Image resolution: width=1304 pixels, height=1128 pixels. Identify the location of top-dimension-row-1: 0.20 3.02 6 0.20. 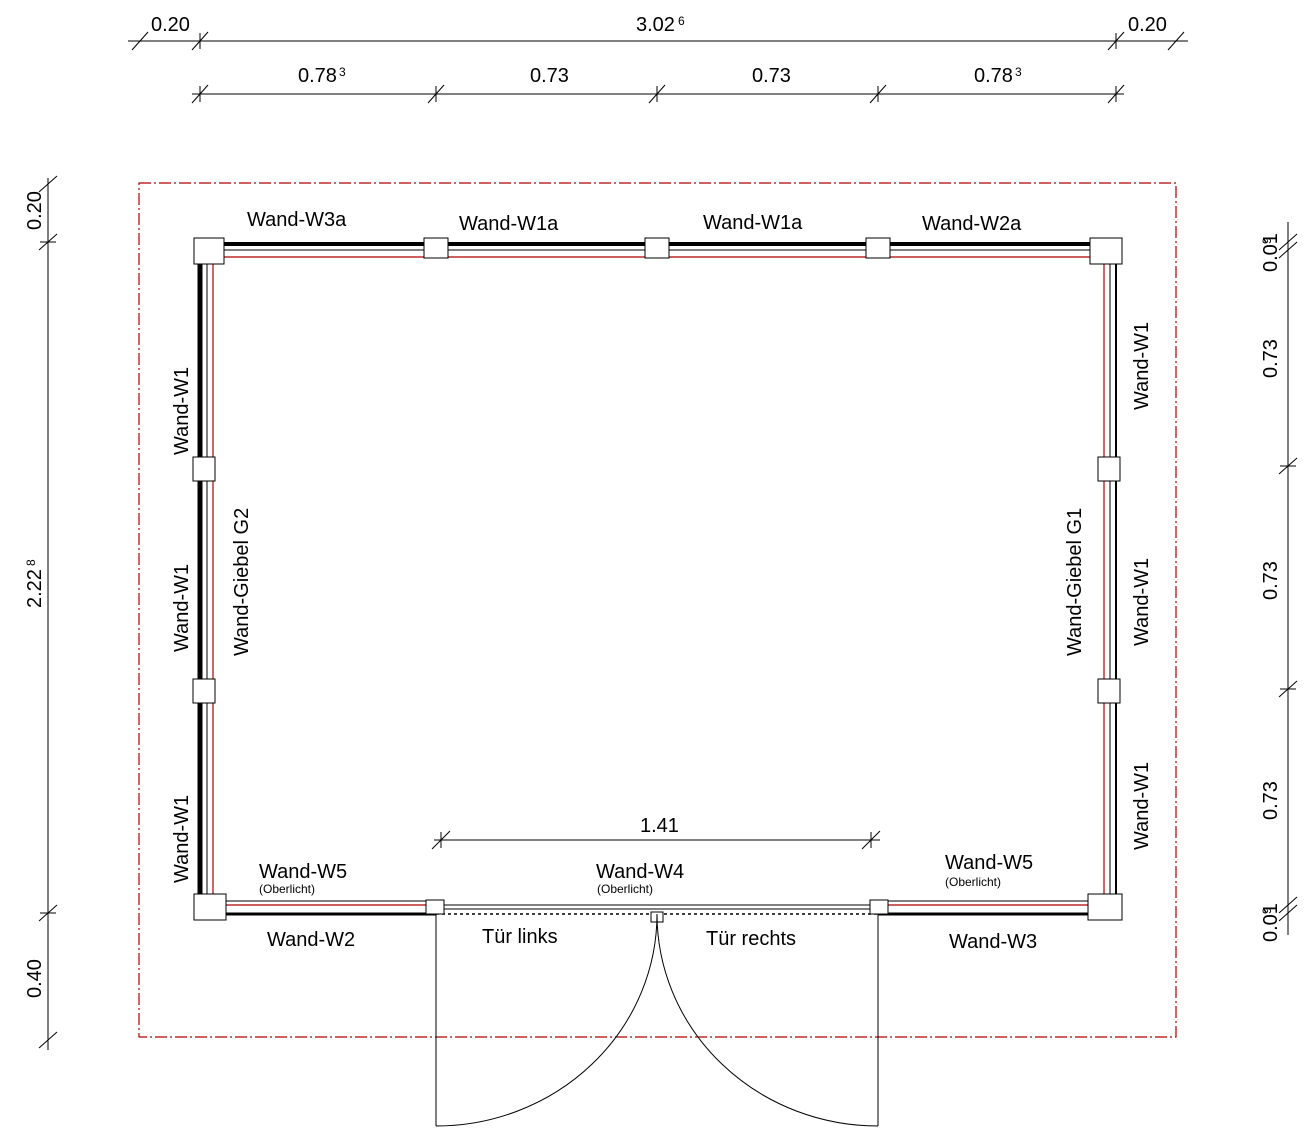
(658, 32).